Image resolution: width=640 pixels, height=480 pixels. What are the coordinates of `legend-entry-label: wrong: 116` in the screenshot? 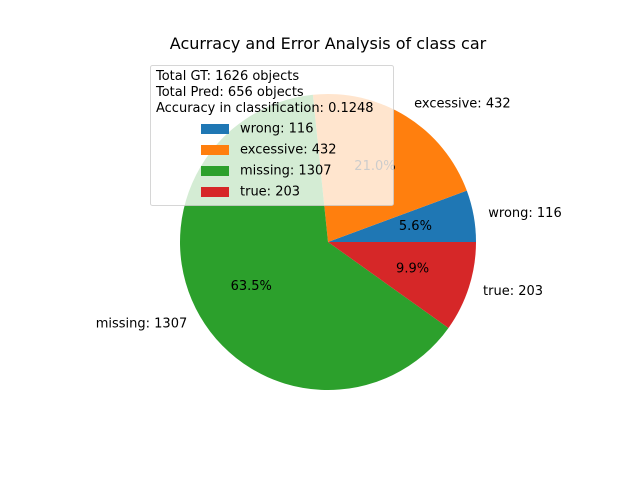 It's located at (276, 129).